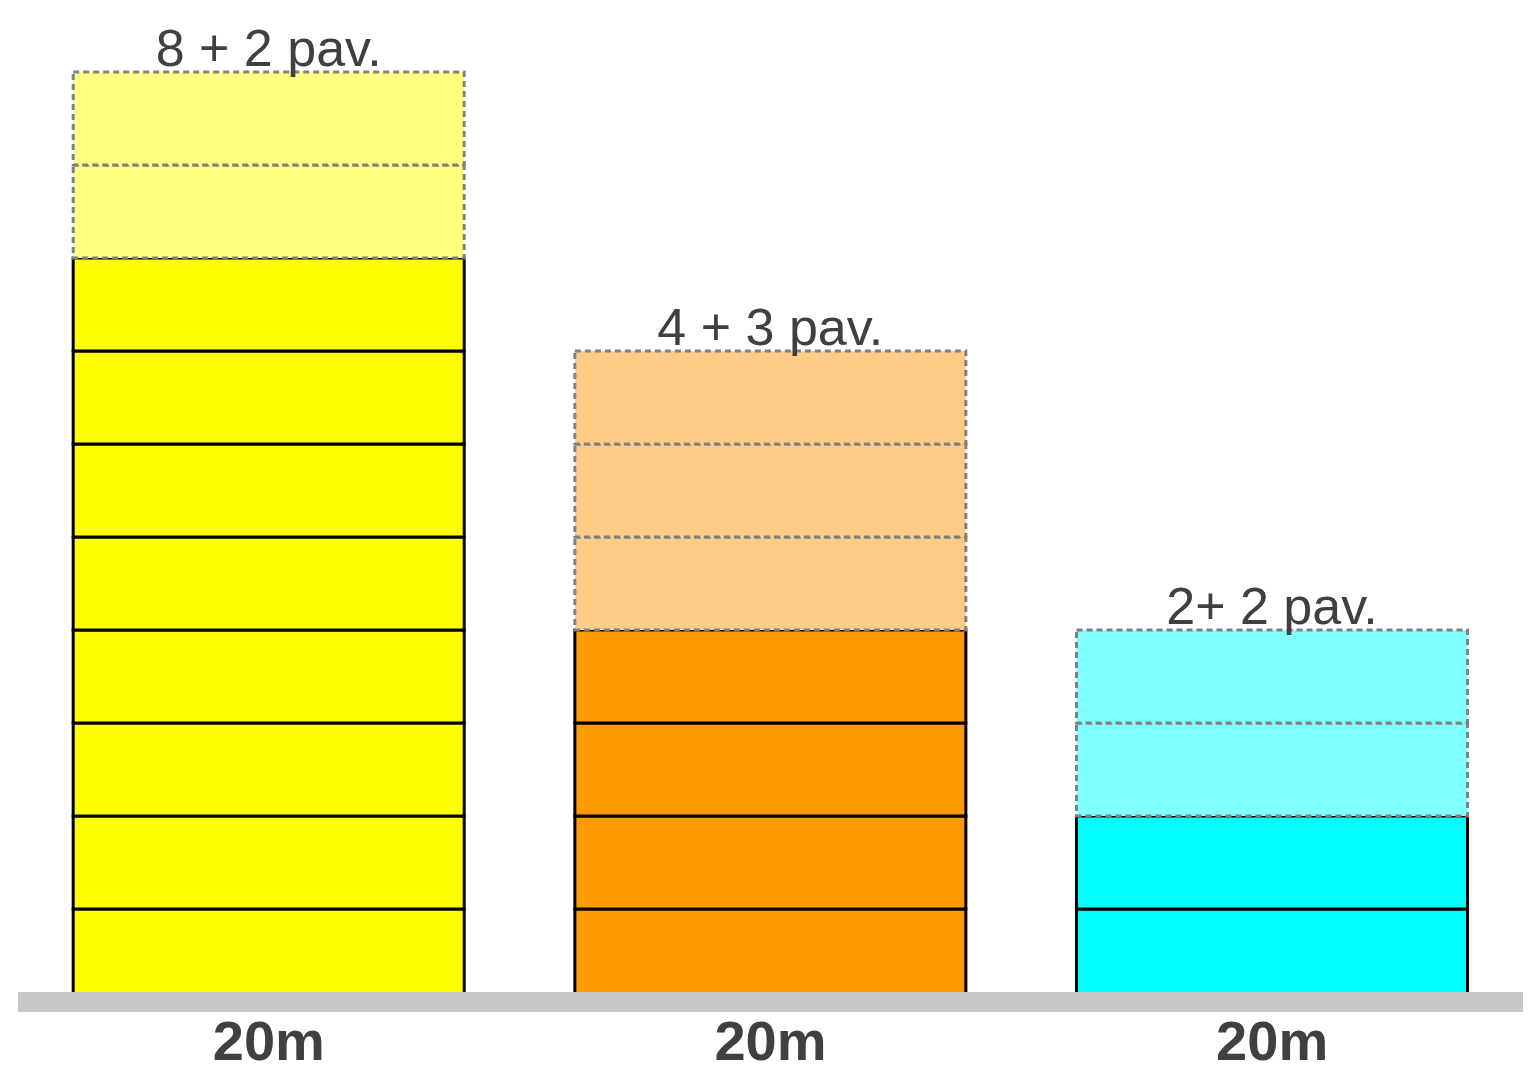 This screenshot has width=1531, height=1091. What do you see at coordinates (268, 48) in the screenshot?
I see `total-label: 8 + 2 pav.` at bounding box center [268, 48].